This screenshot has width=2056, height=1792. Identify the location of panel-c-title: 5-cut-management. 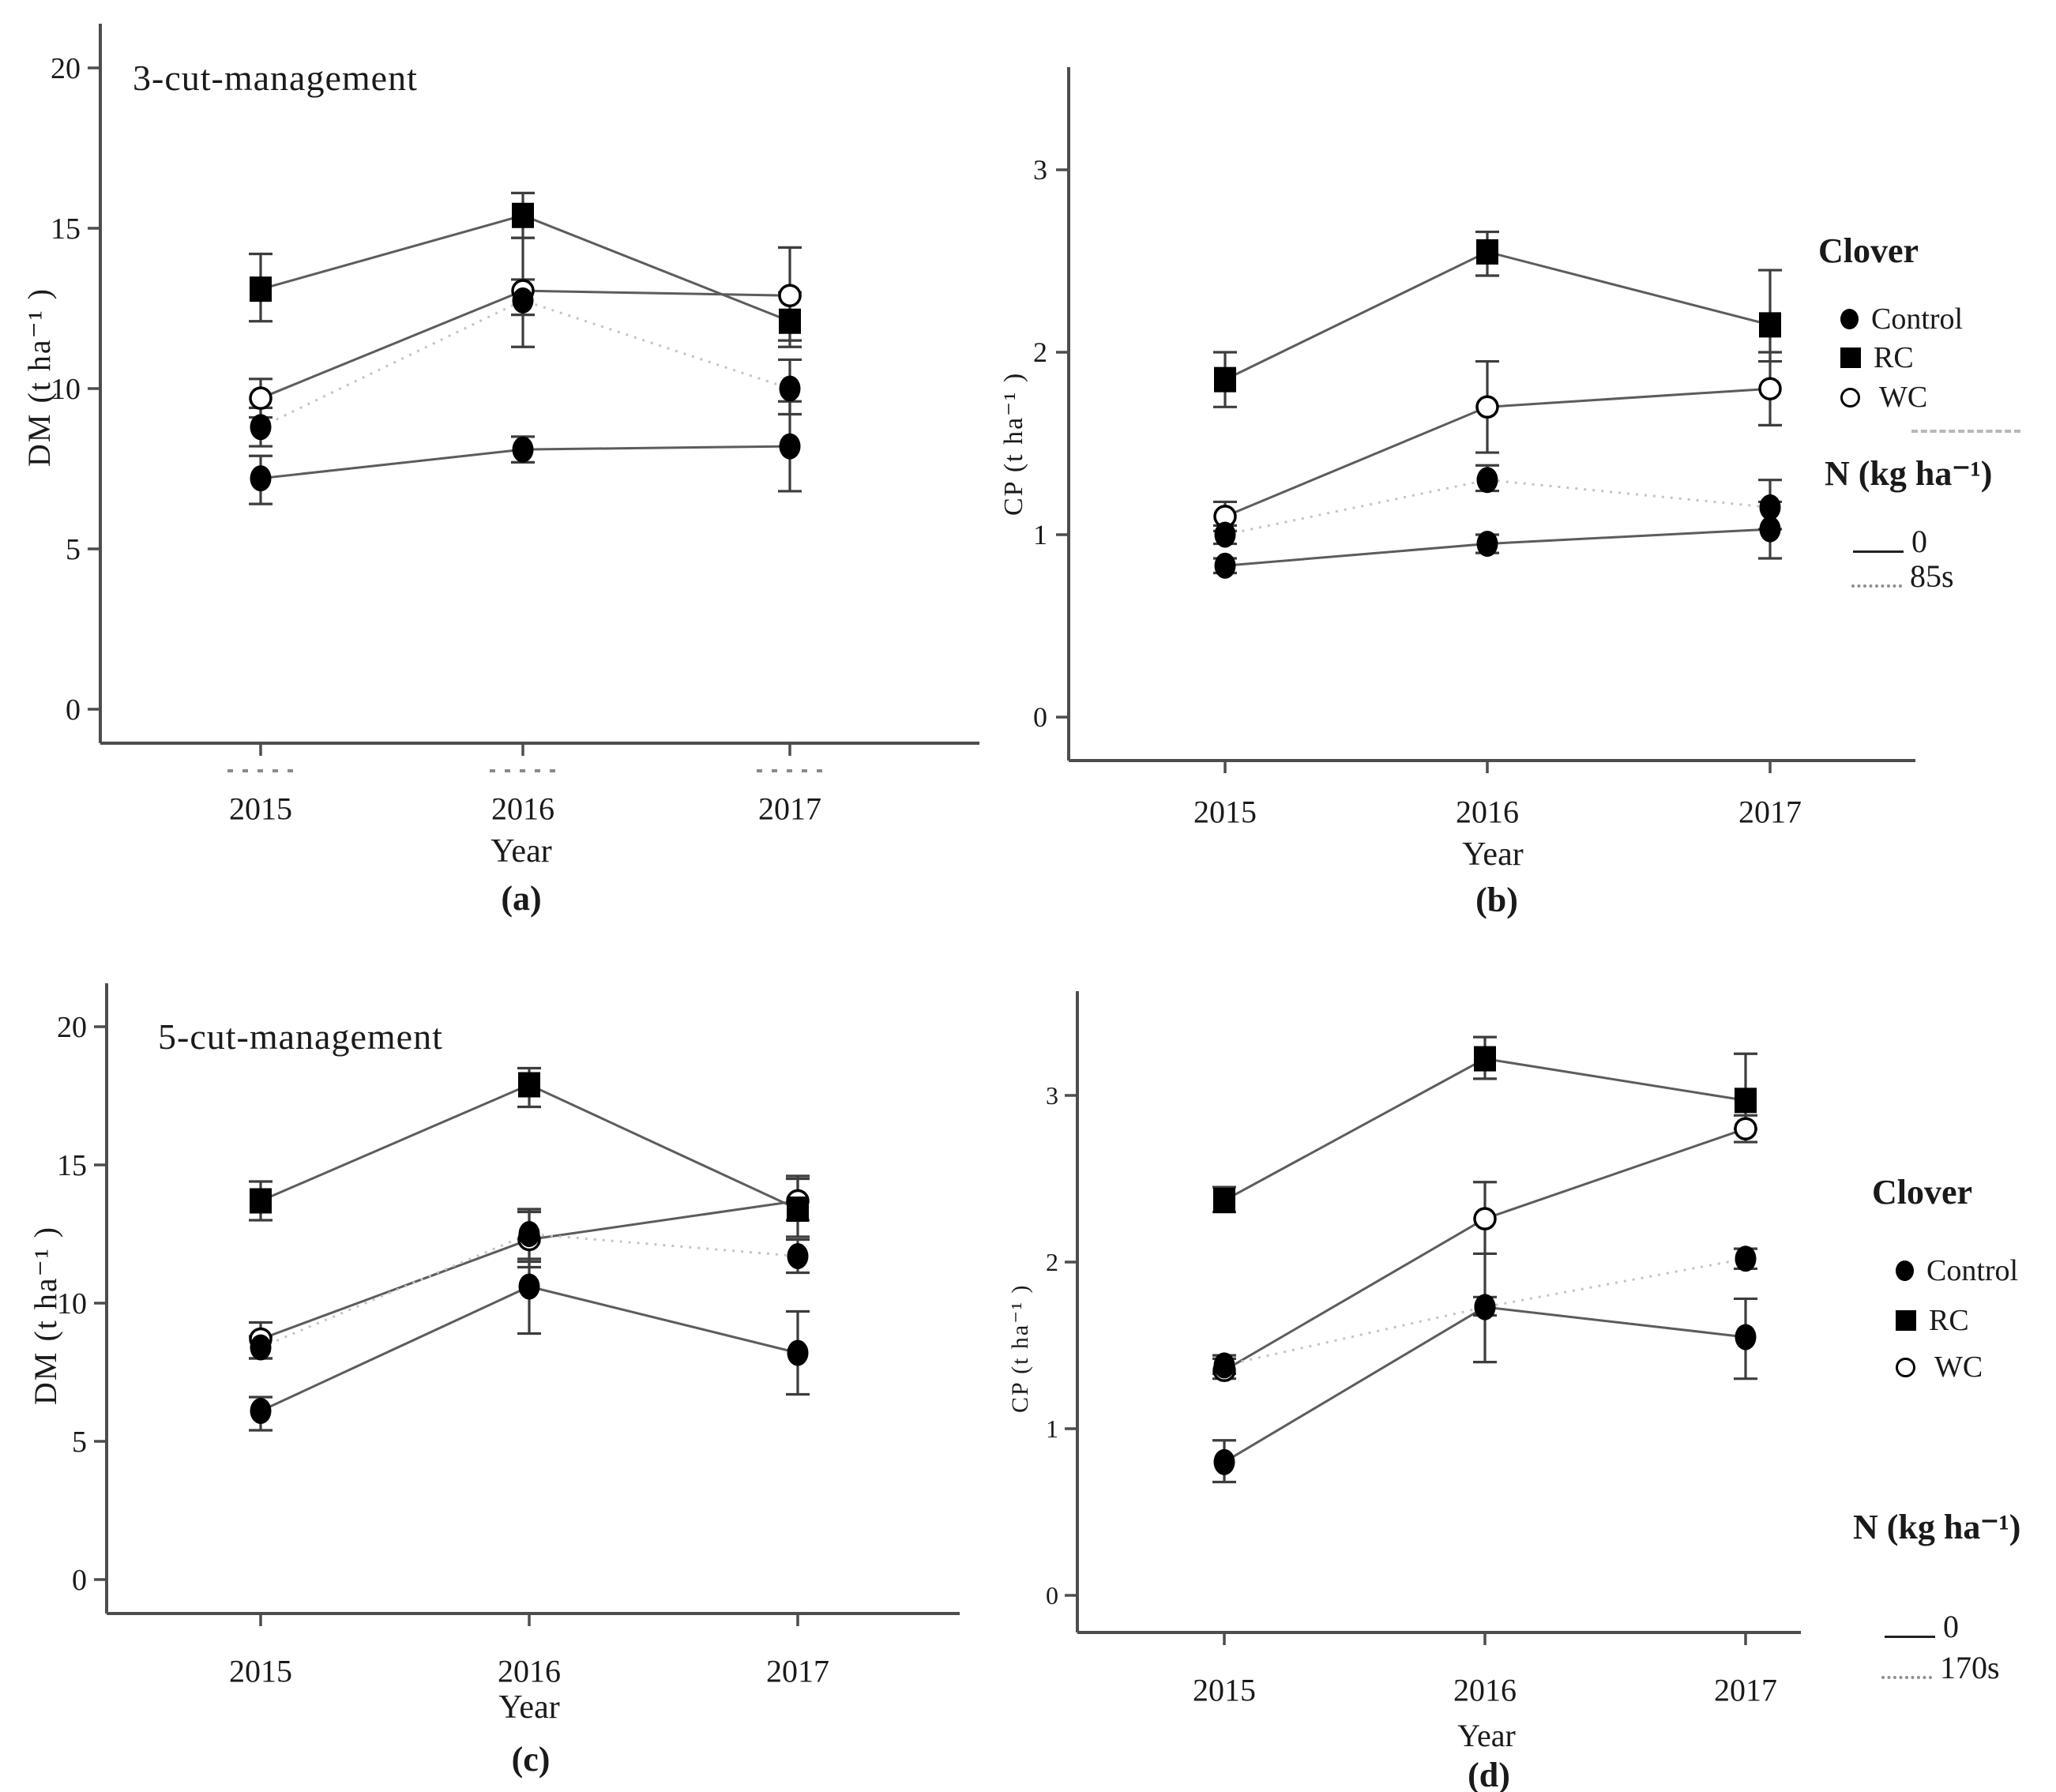
(300, 1037).